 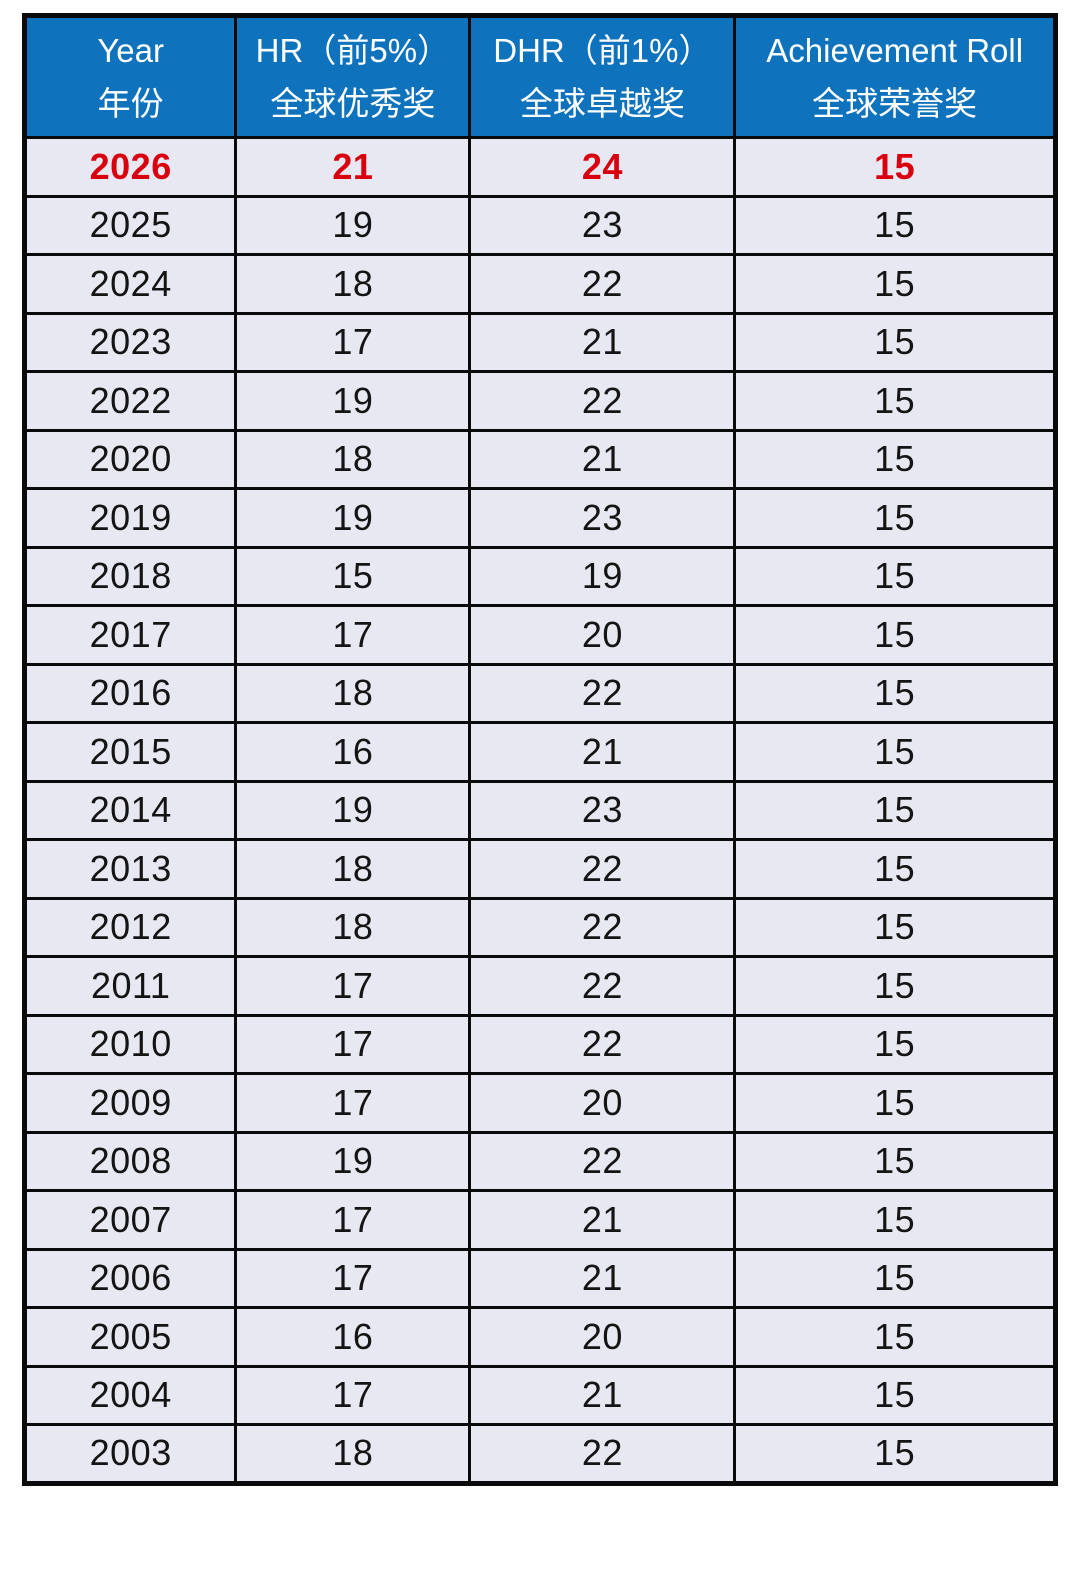 What do you see at coordinates (130, 810) in the screenshot?
I see `year-value: 2014` at bounding box center [130, 810].